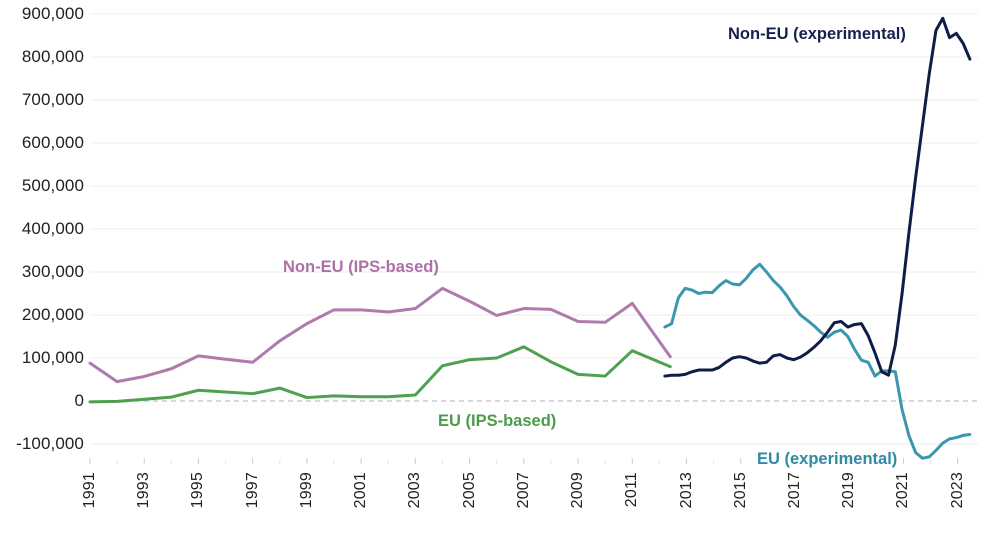 The image size is (1000, 554). I want to click on y-axis-tick-label: 0, so click(79, 400).